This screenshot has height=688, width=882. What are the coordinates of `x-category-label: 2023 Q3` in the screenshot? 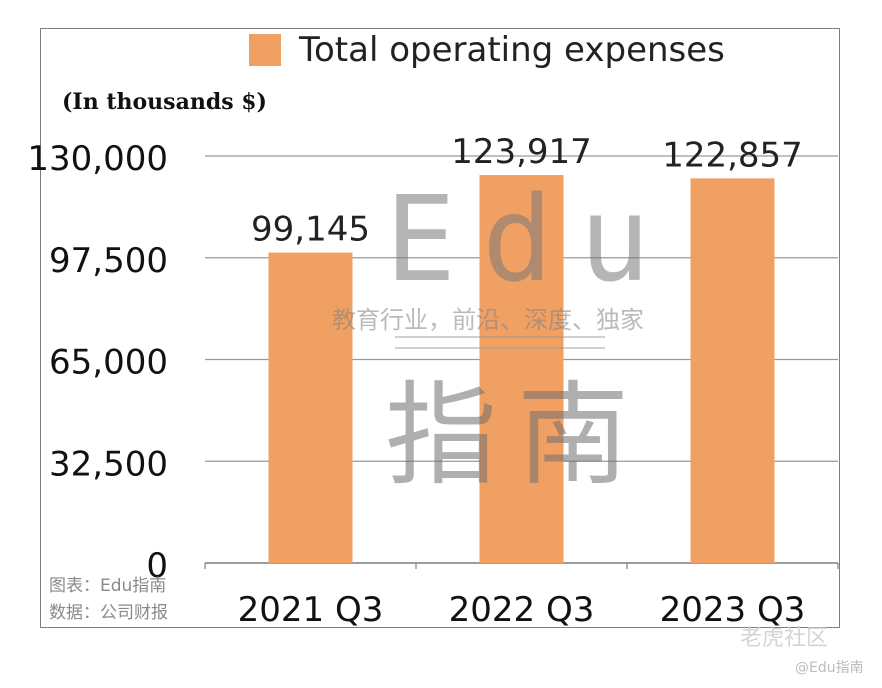 It's located at (733, 610).